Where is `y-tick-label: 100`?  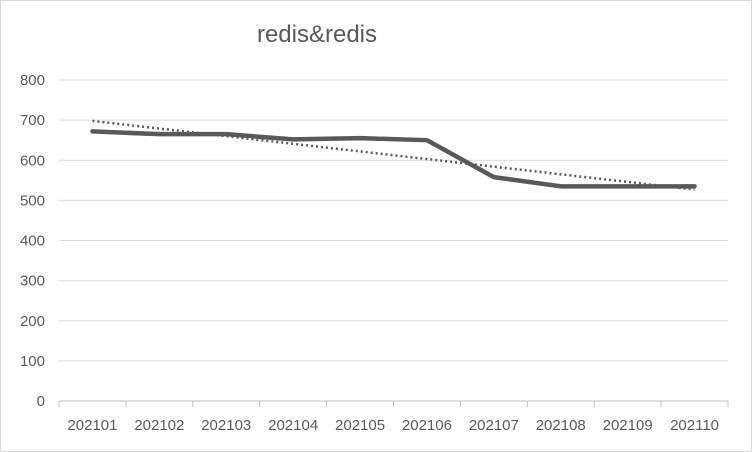 y-tick-label: 100 is located at coordinates (32, 361).